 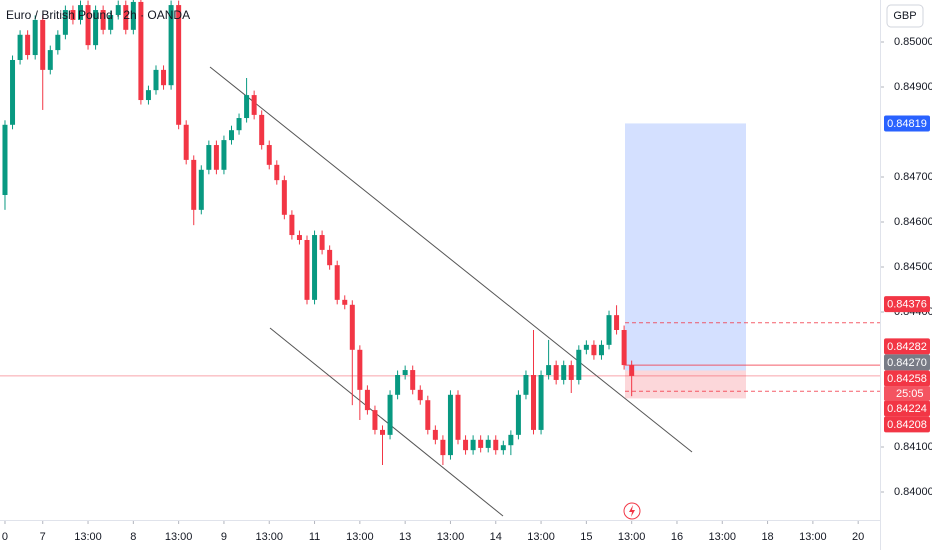 What do you see at coordinates (910, 394) in the screenshot?
I see `countdown-label: 25:05` at bounding box center [910, 394].